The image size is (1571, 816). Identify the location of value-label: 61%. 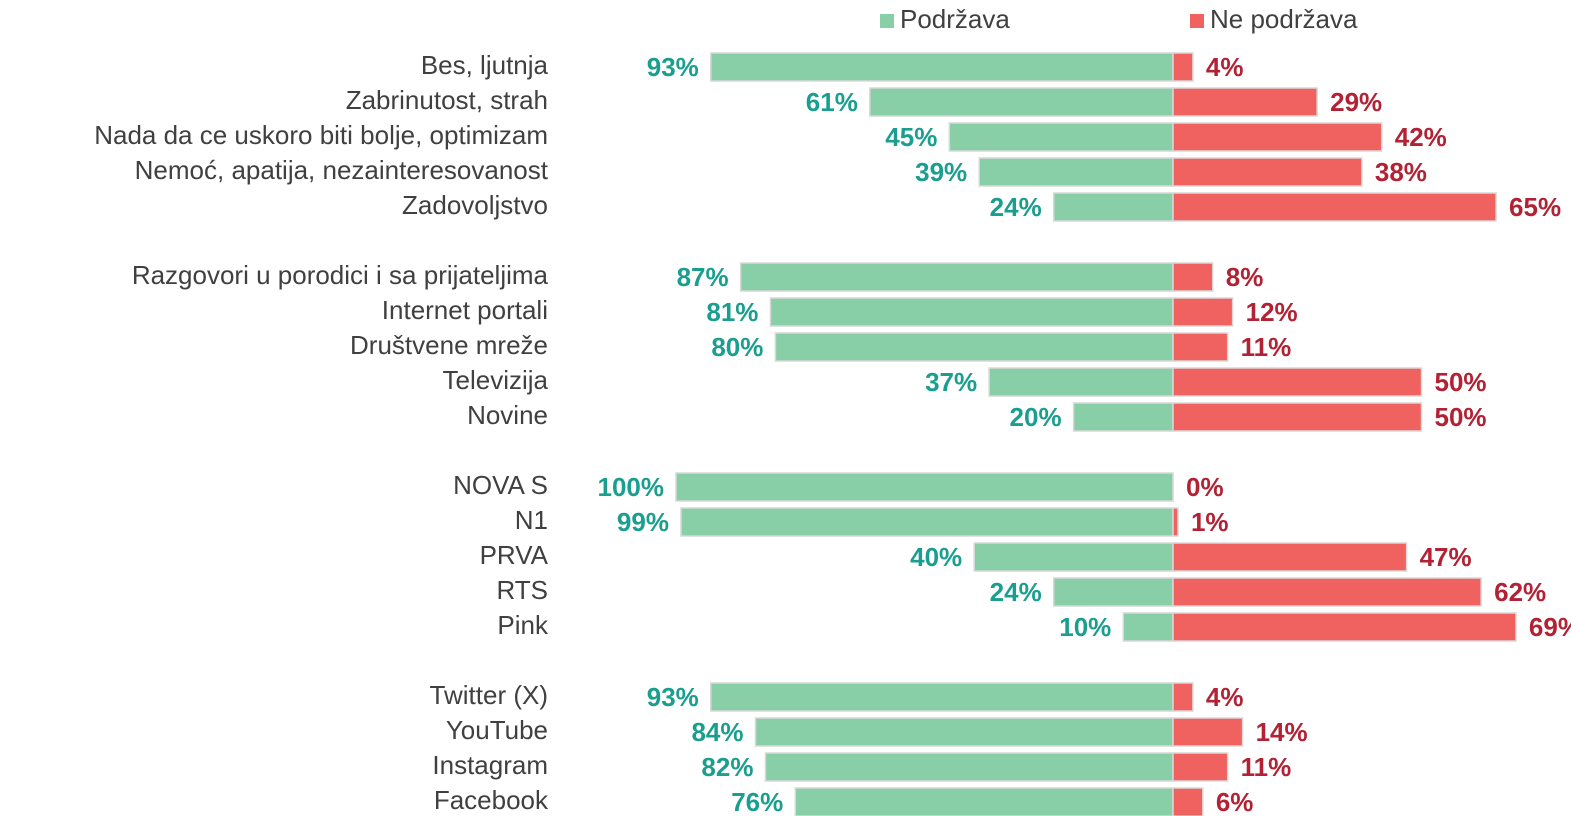
(832, 102).